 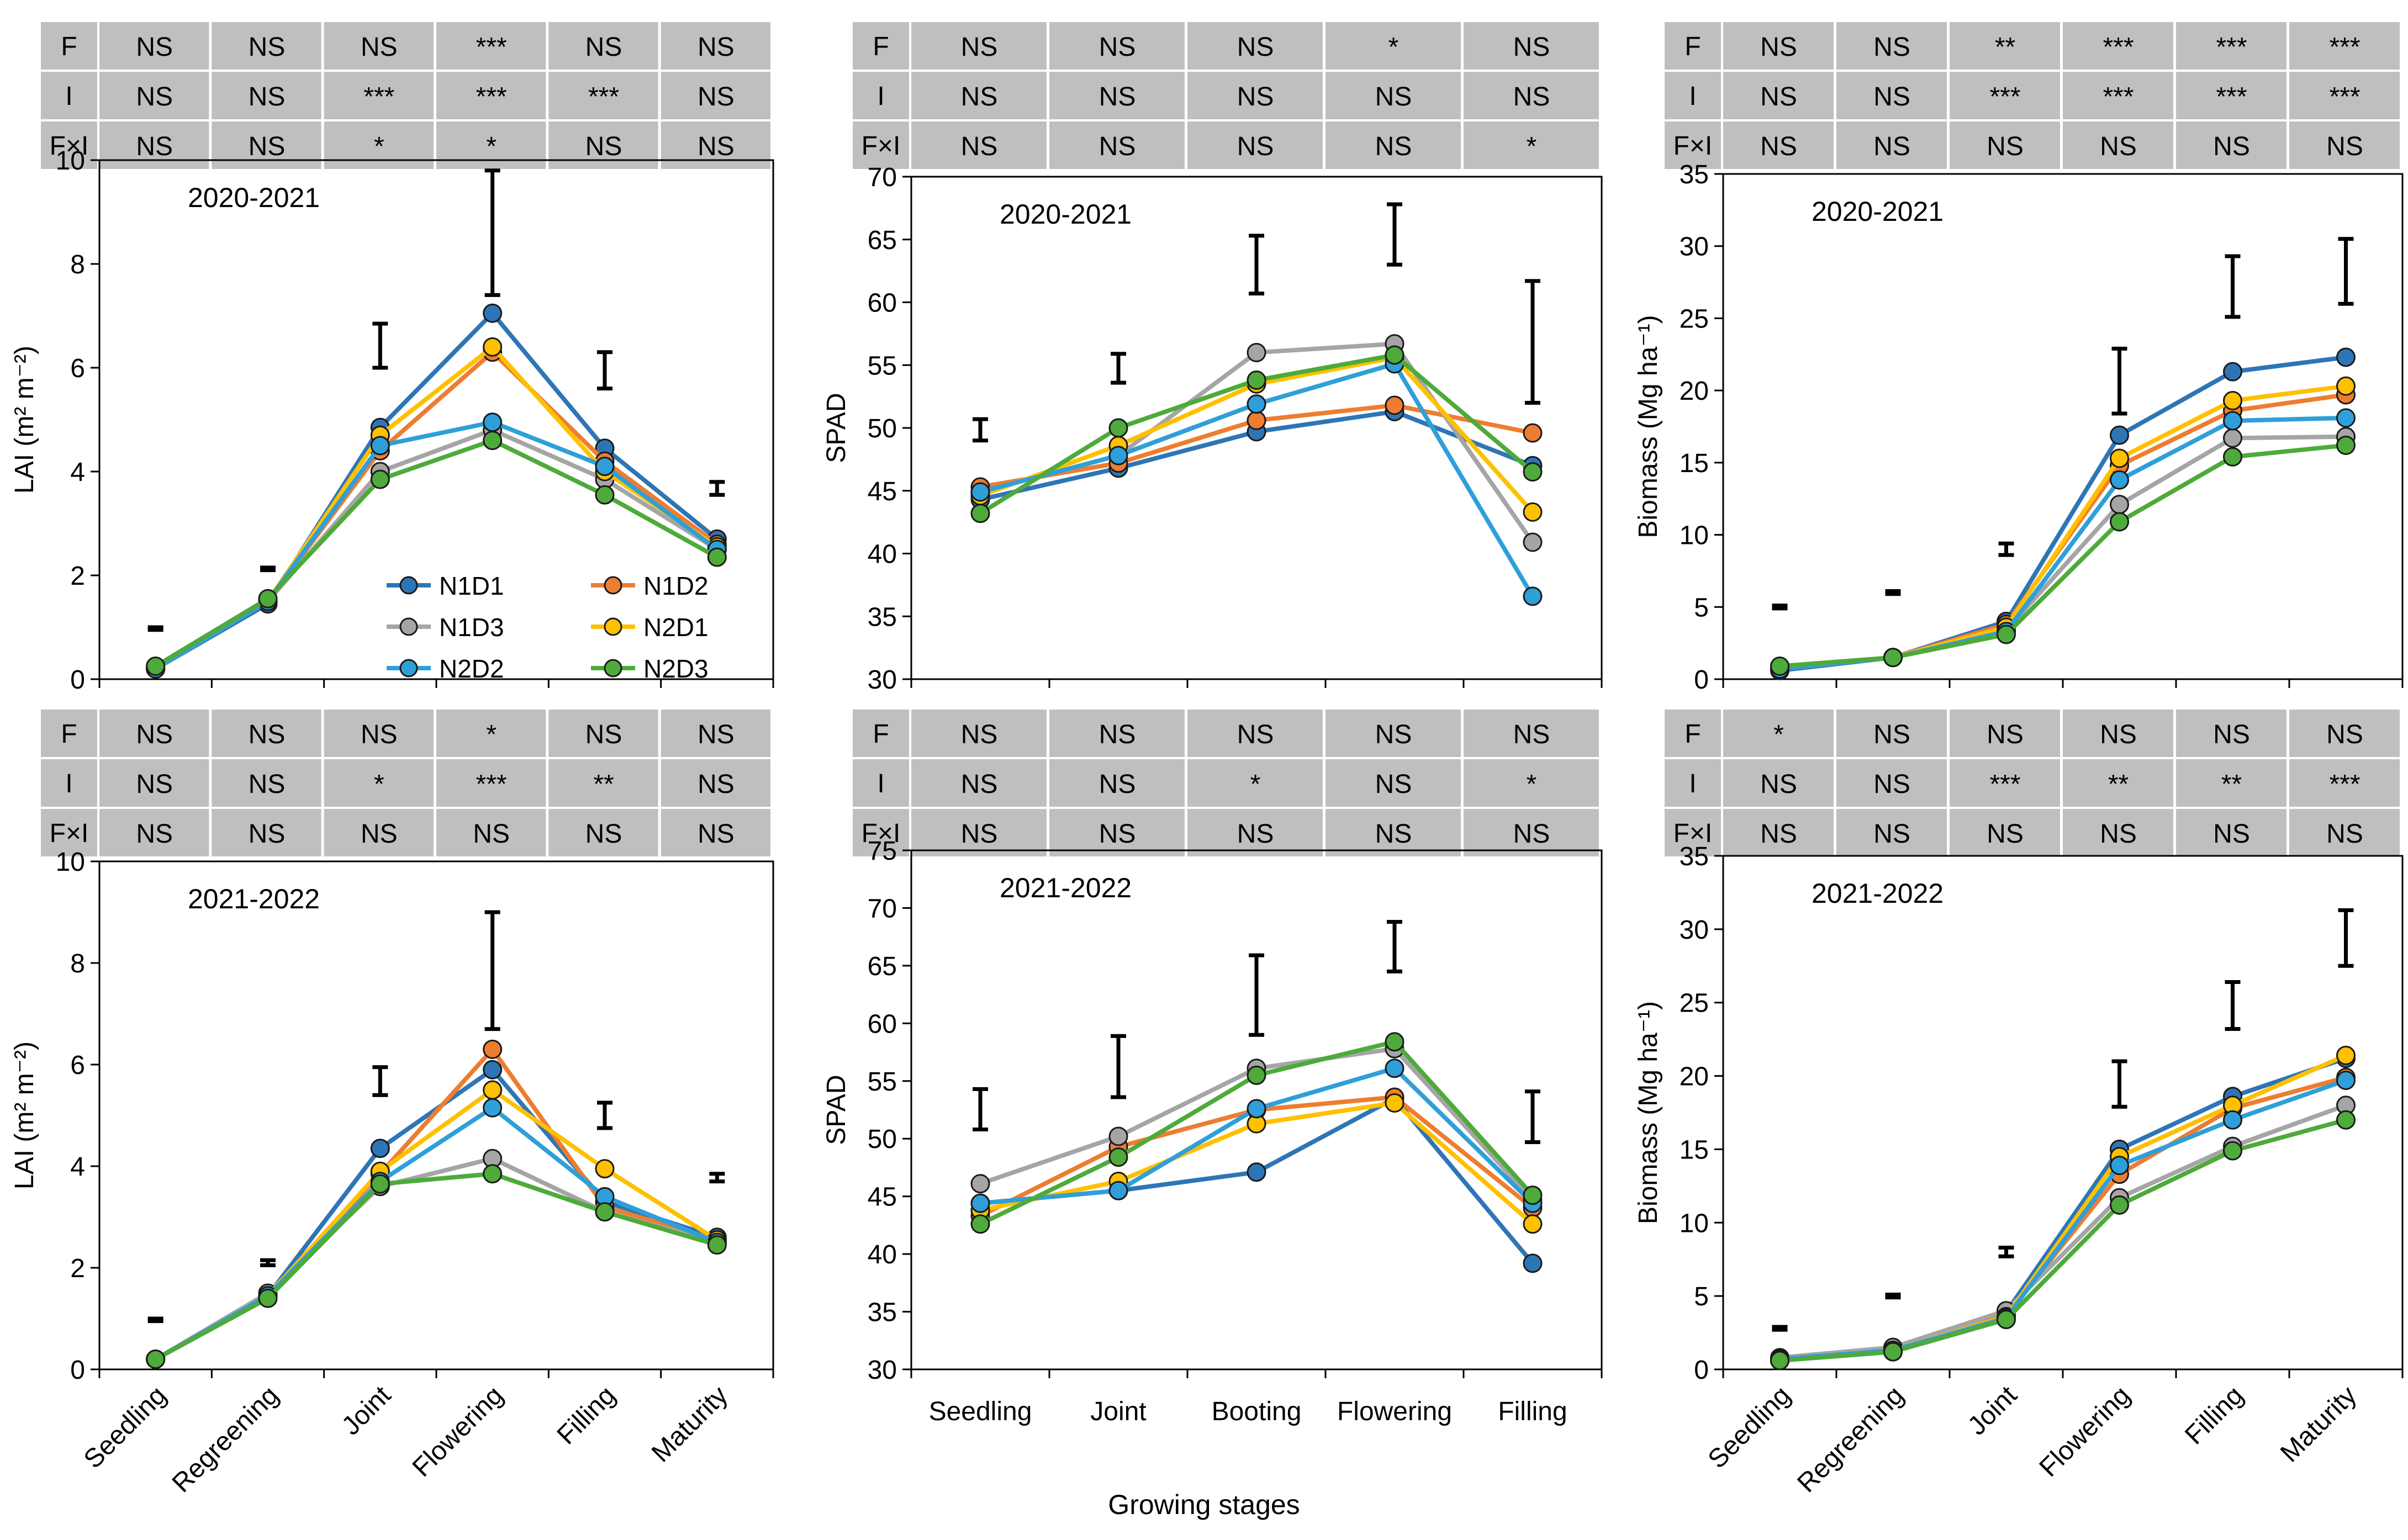 I want to click on y-tick-label: 55, so click(x=882, y=365).